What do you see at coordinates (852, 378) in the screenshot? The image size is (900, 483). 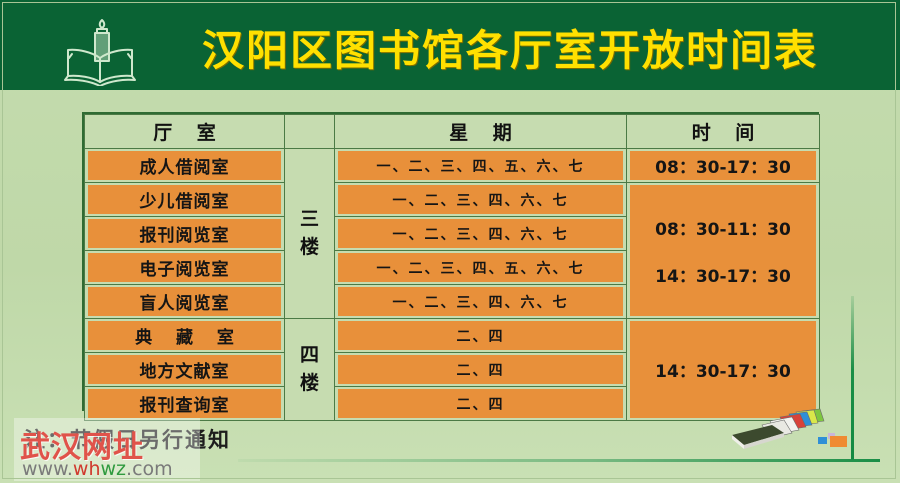 I see `decorative-vertical-line` at bounding box center [852, 378].